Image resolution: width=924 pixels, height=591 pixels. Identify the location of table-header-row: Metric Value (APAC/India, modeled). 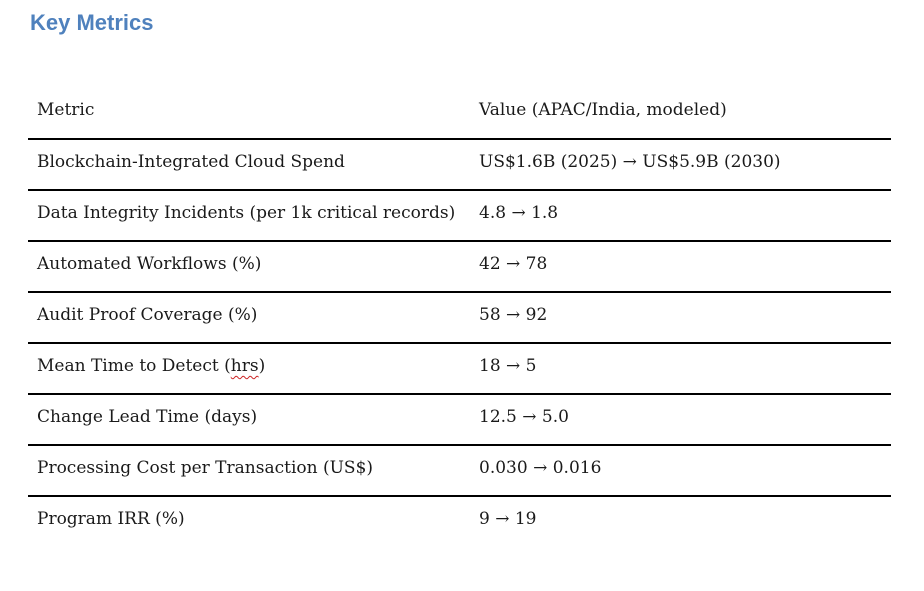
(459, 113).